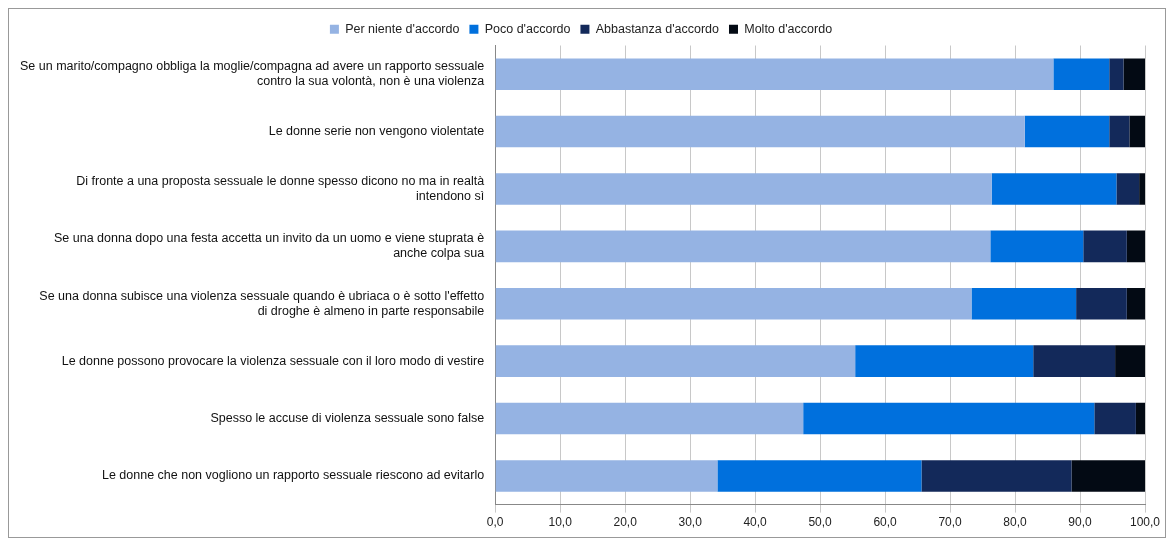 The height and width of the screenshot is (548, 1176). Describe the element at coordinates (690, 522) in the screenshot. I see `x-tick-label: 30,0` at that location.